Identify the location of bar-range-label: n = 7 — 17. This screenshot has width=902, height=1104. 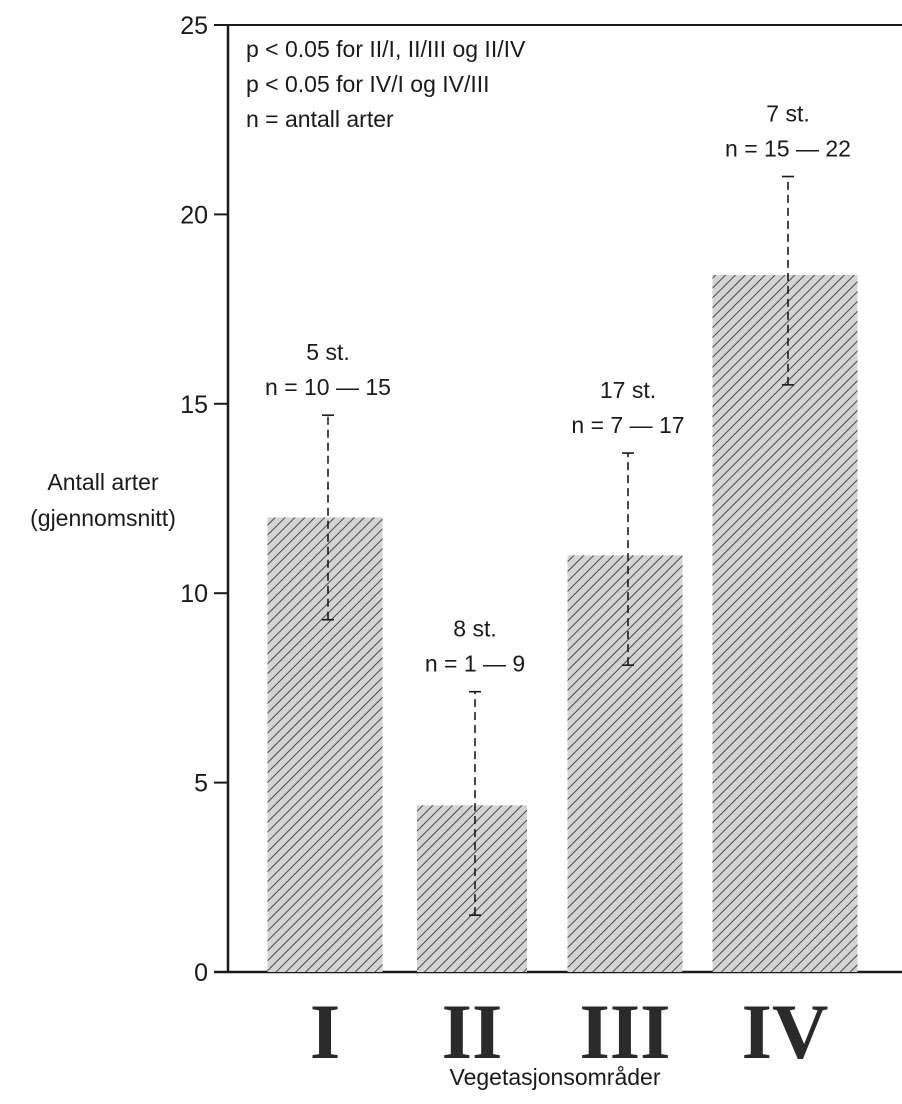
(627, 425).